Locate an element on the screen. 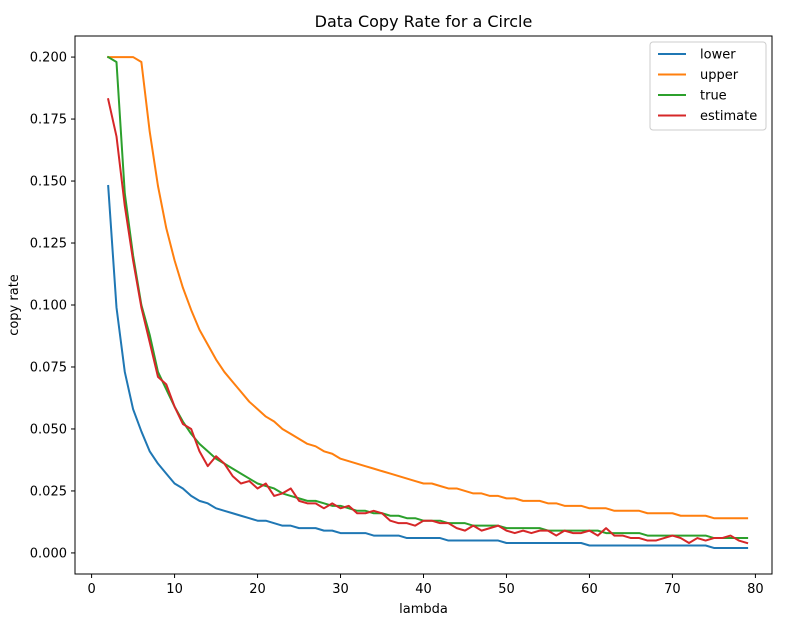 This screenshot has width=786, height=624. y-tick-label: 0.050 is located at coordinates (48, 429).